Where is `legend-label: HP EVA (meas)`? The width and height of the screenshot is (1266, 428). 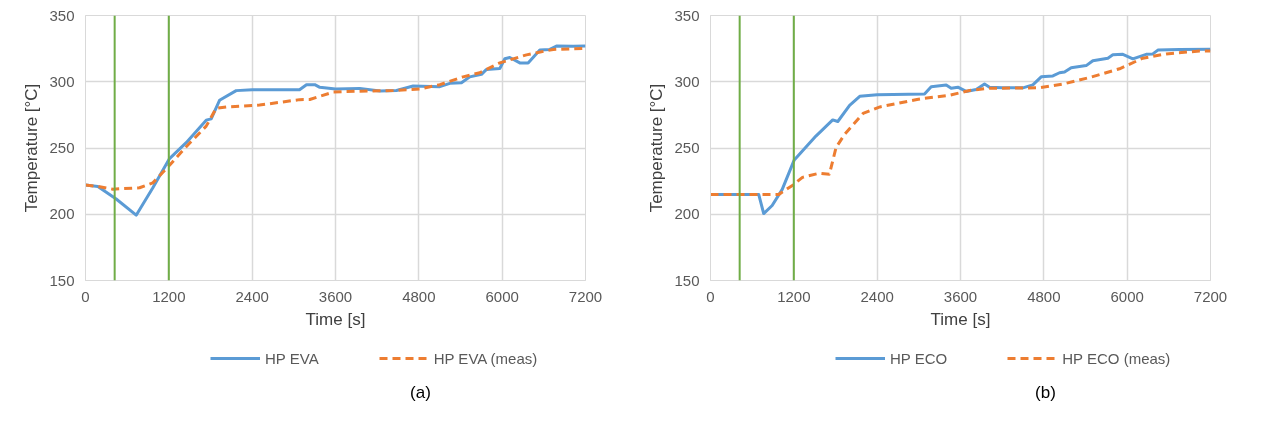
legend-label: HP EVA (meas) is located at coordinates (485, 358).